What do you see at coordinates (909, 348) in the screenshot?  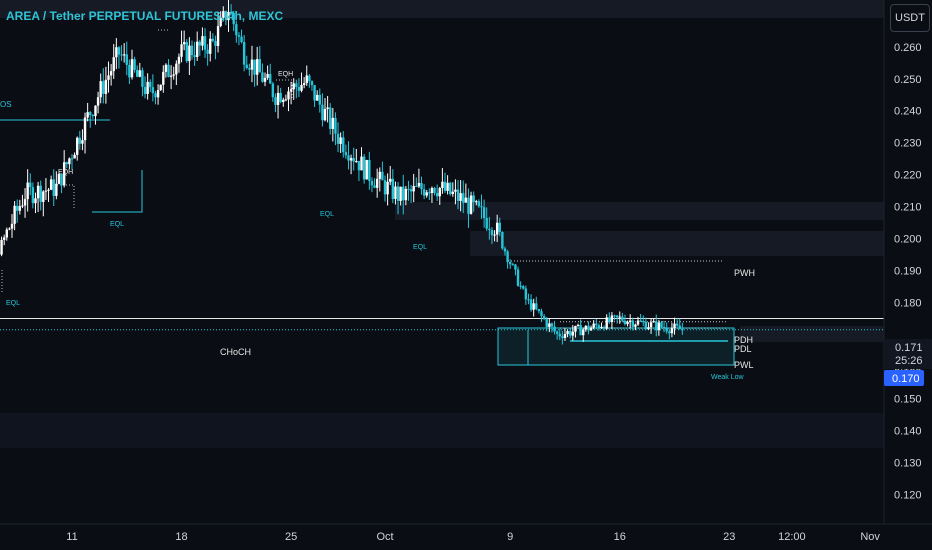 I see `last-price-value: 0.171` at bounding box center [909, 348].